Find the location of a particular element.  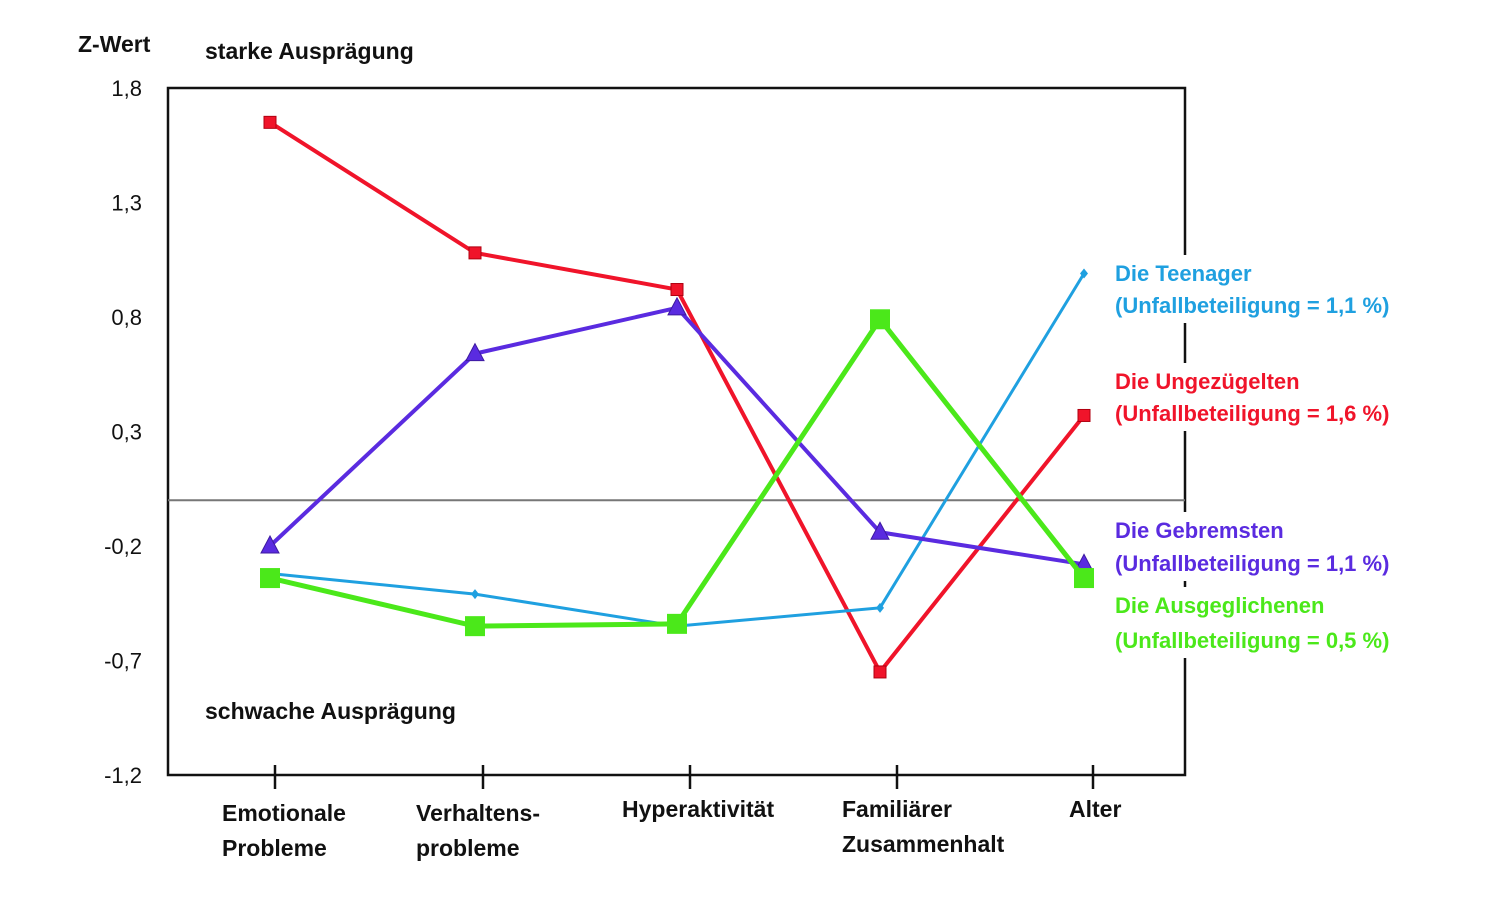

x-tick-label: Hyperaktivität is located at coordinates (698, 809).